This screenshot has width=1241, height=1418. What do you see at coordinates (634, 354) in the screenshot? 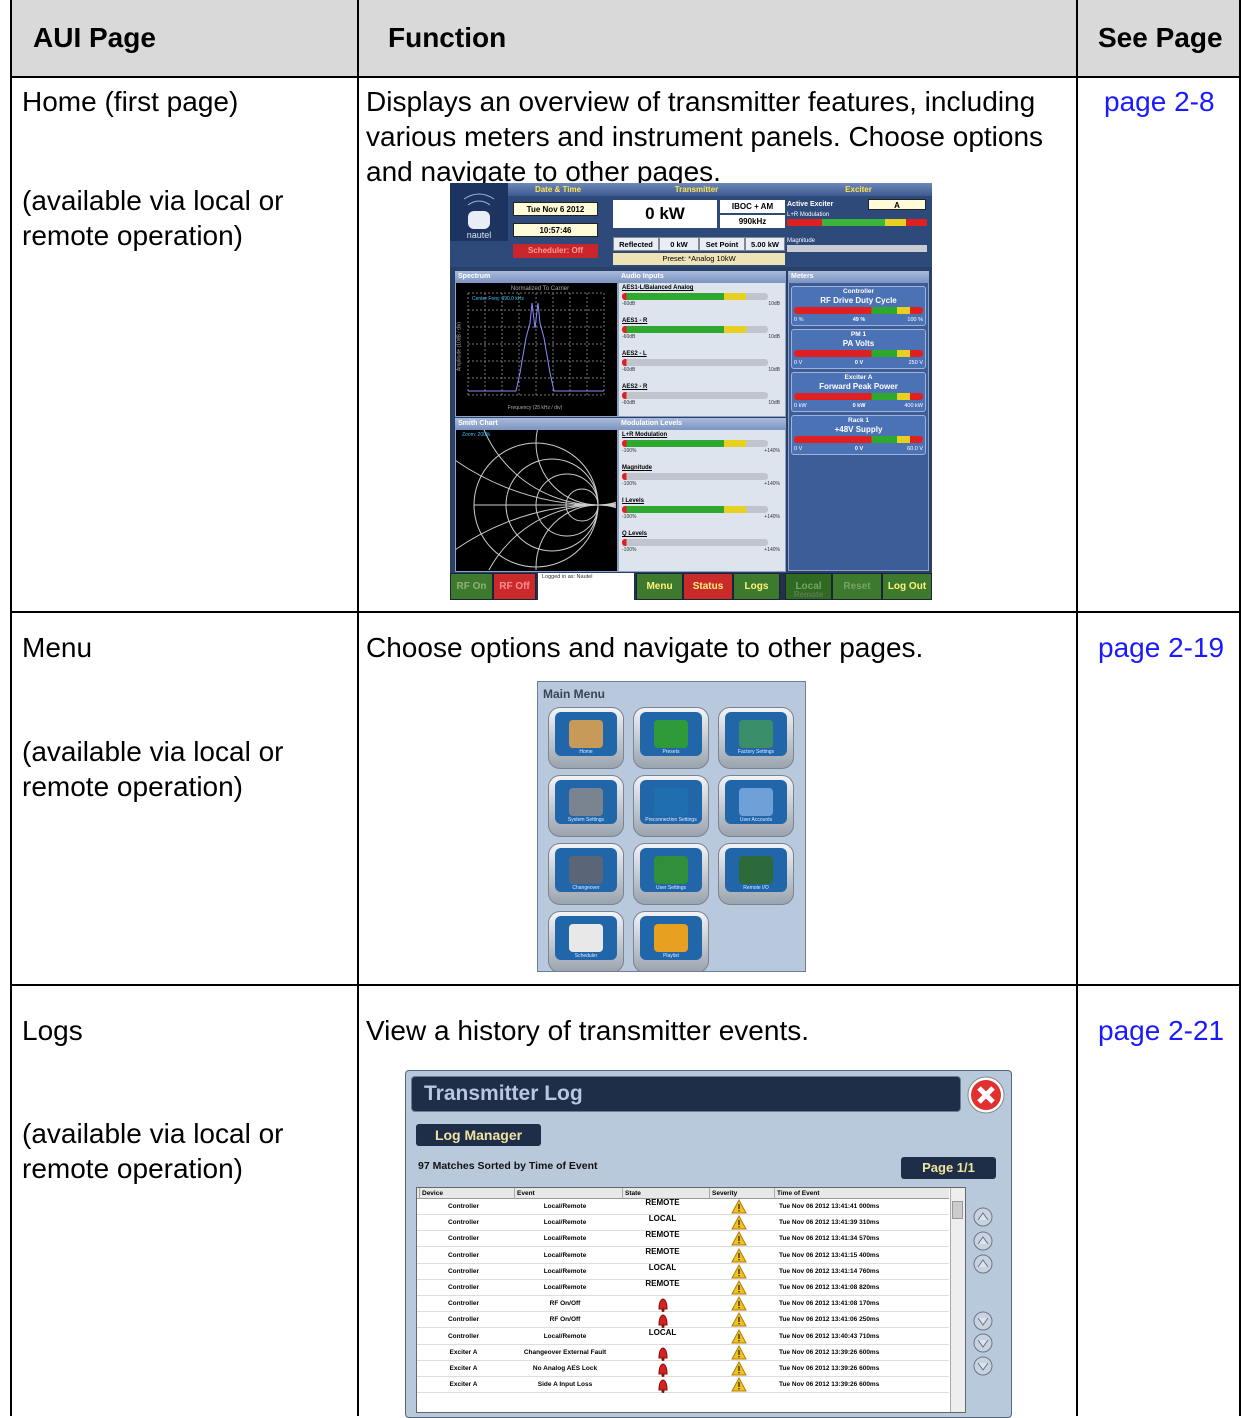
I see `audio-label: AES2 - L` at bounding box center [634, 354].